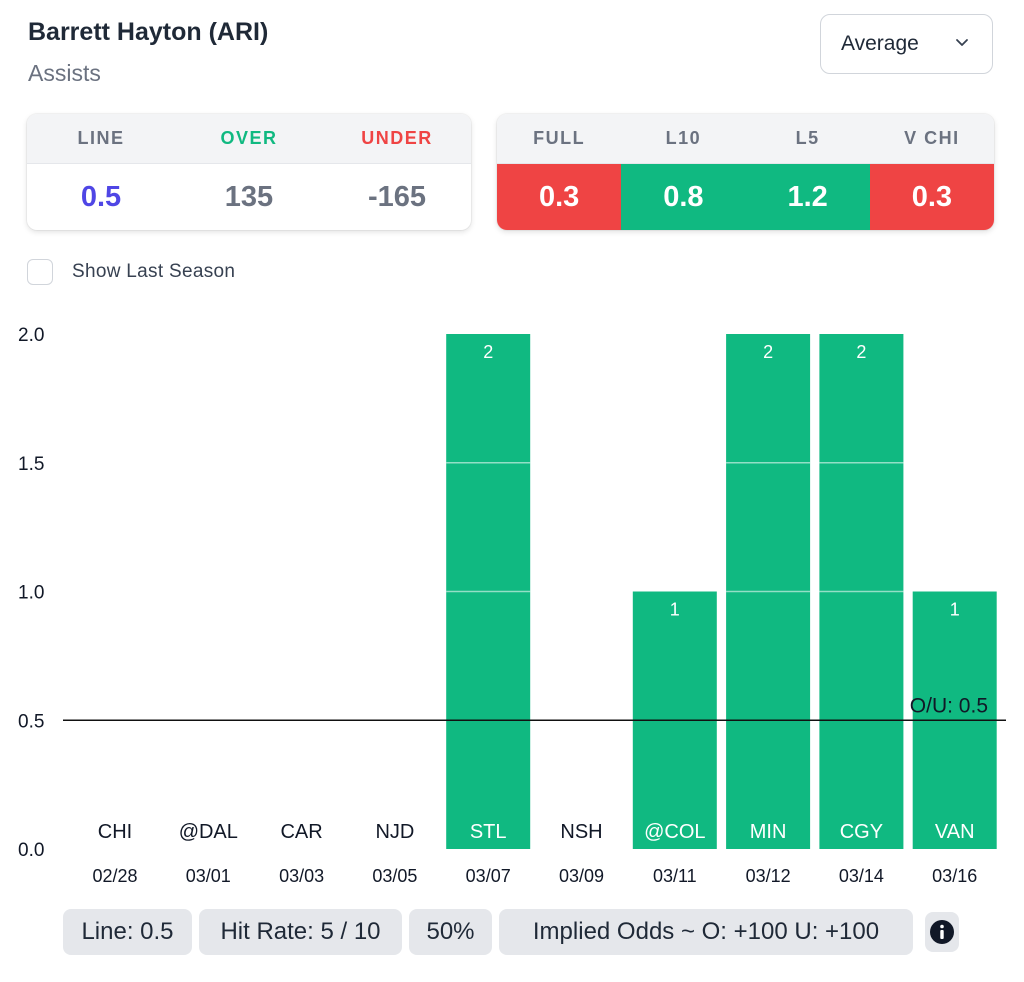 The height and width of the screenshot is (982, 1024). What do you see at coordinates (154, 271) in the screenshot?
I see `show-last-season-label: Show Last Season` at bounding box center [154, 271].